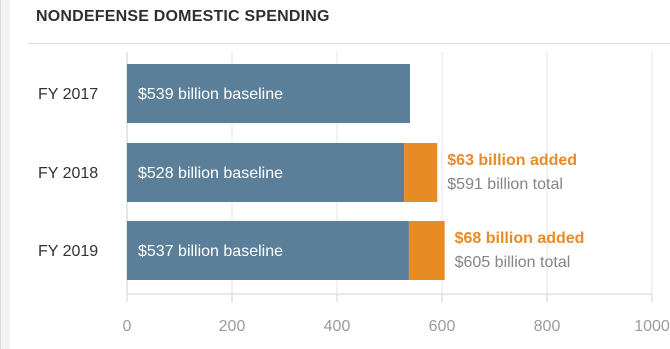  Describe the element at coordinates (232, 326) in the screenshot. I see `x-tick-label-200: 200` at that location.